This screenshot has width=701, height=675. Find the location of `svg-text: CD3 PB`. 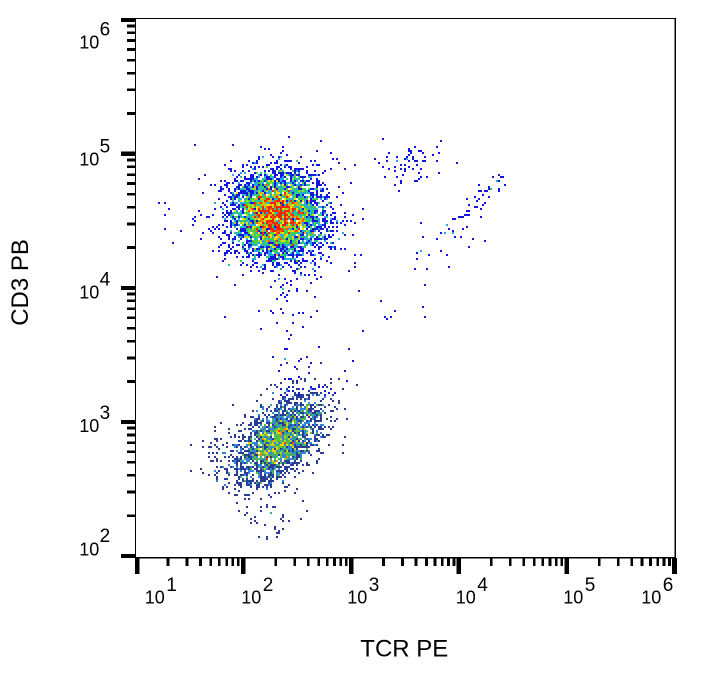

svg-text: CD3 PB is located at coordinates (20, 282).